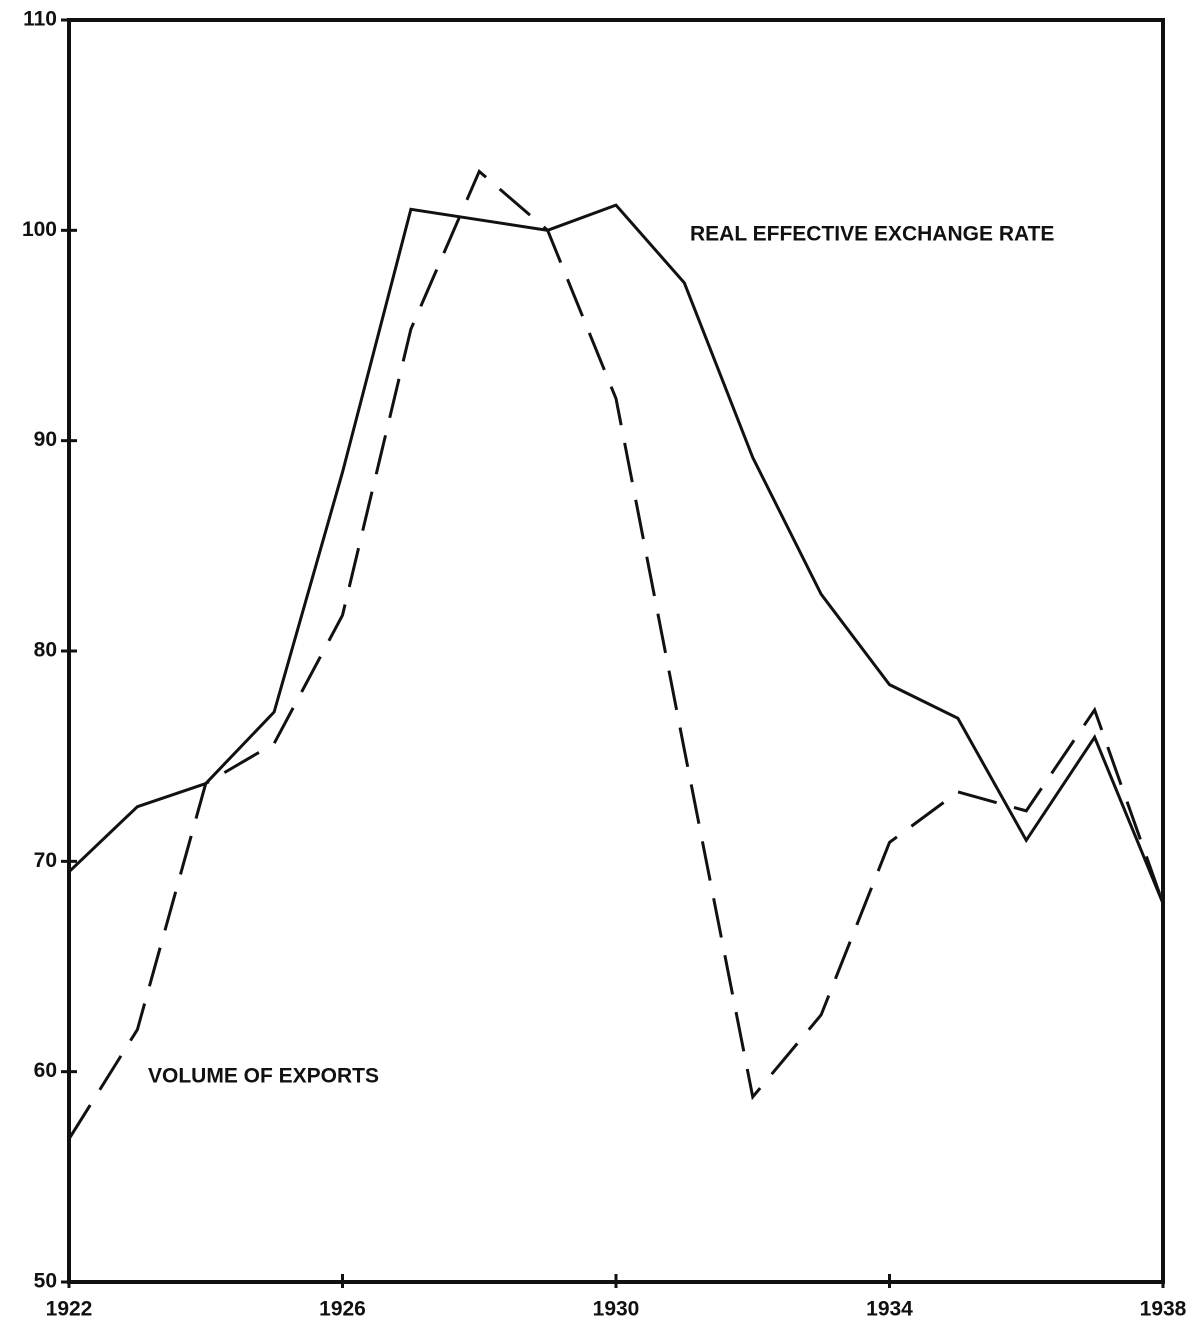 The height and width of the screenshot is (1336, 1201). What do you see at coordinates (45, 439) in the screenshot?
I see `y-tick-label: 90` at bounding box center [45, 439].